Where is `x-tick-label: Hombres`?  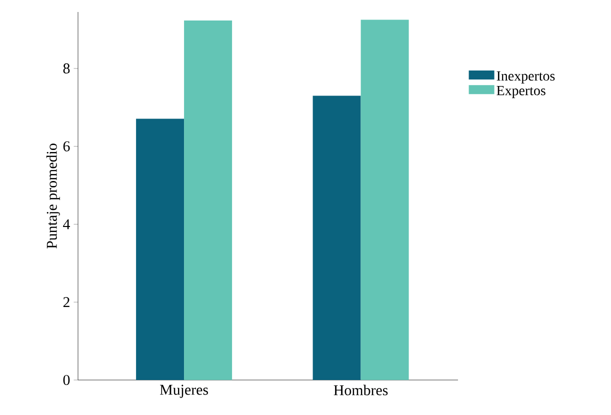 x-tick-label: Hombres is located at coordinates (361, 390).